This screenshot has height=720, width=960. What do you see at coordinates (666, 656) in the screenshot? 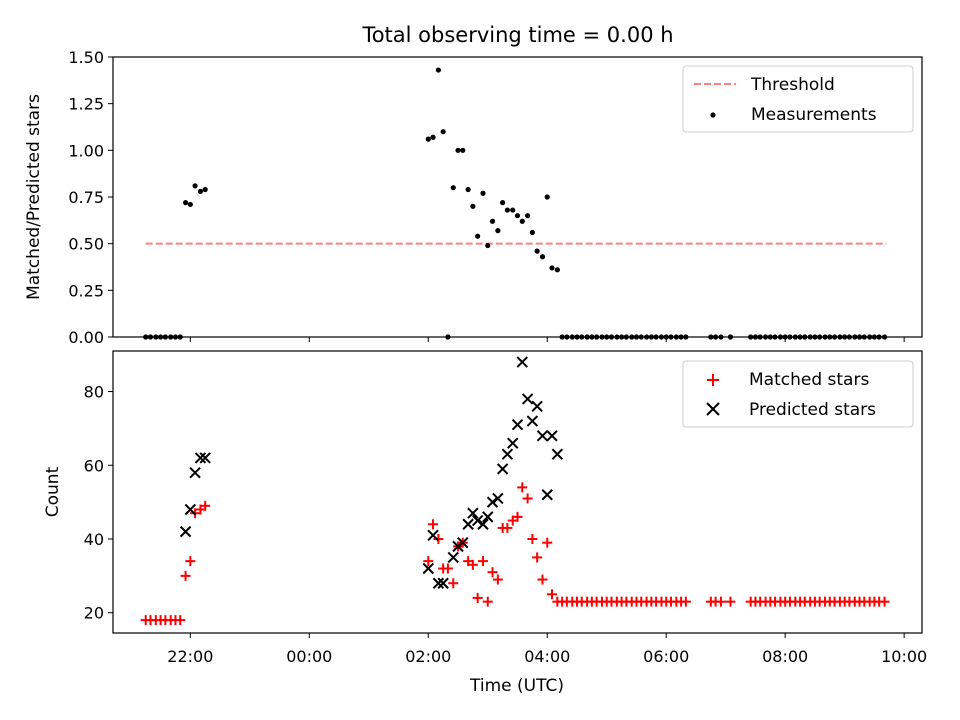
I see `bottom-xtick-label: 06:00` at bounding box center [666, 656].